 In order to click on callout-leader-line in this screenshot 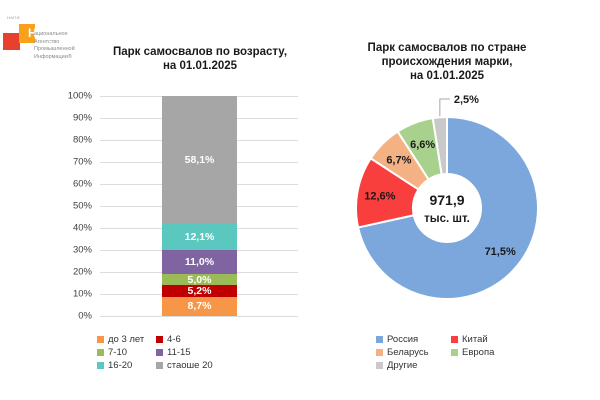, I will do `click(444, 107)`.